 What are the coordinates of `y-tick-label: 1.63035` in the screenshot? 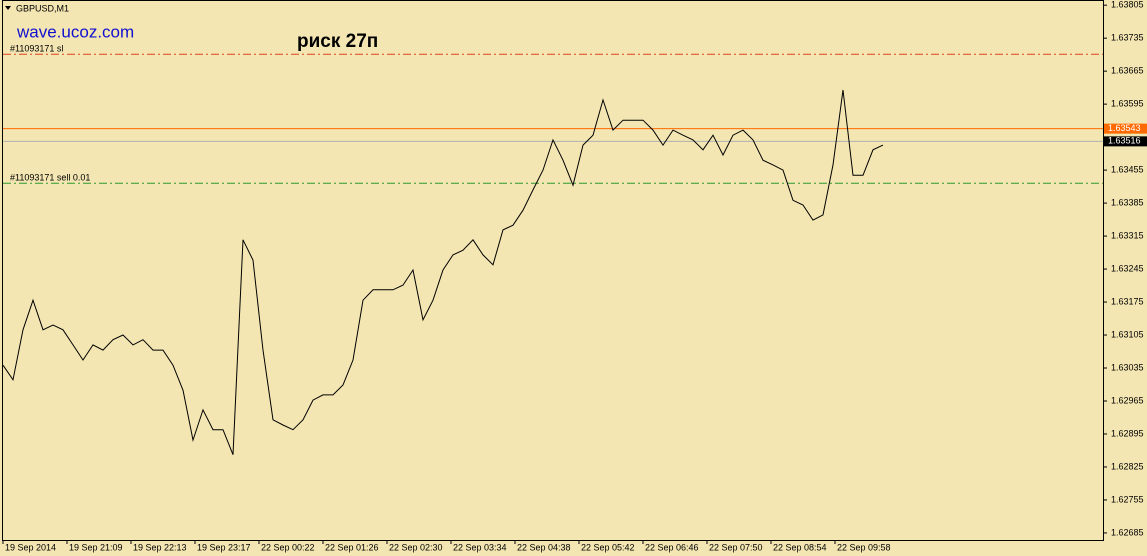 It's located at (1127, 367).